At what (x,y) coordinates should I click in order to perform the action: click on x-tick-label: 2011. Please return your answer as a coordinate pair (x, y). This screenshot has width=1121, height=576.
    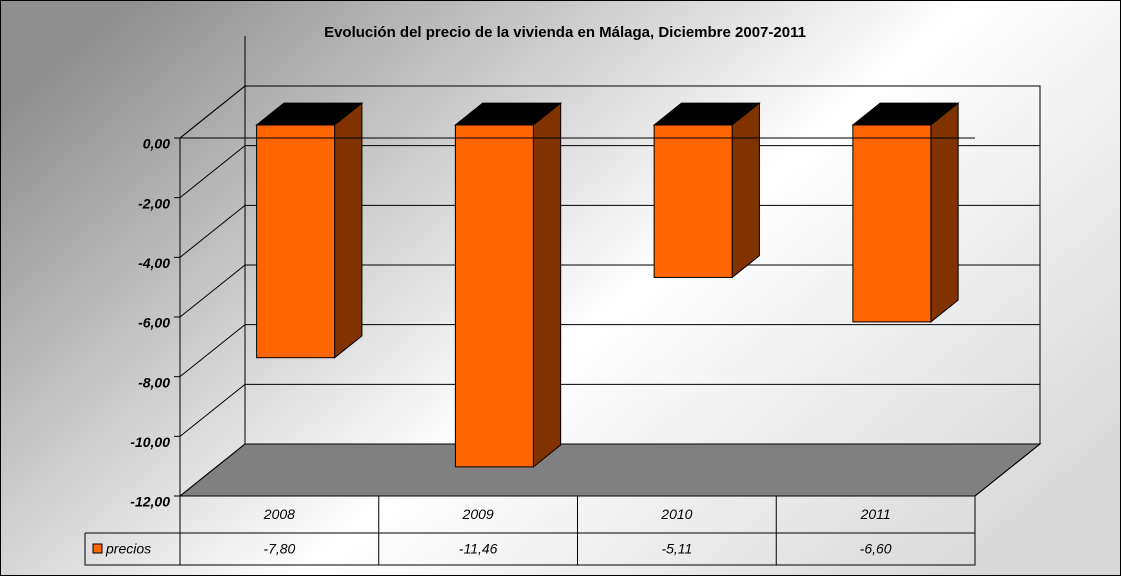
    Looking at the image, I should click on (875, 514).